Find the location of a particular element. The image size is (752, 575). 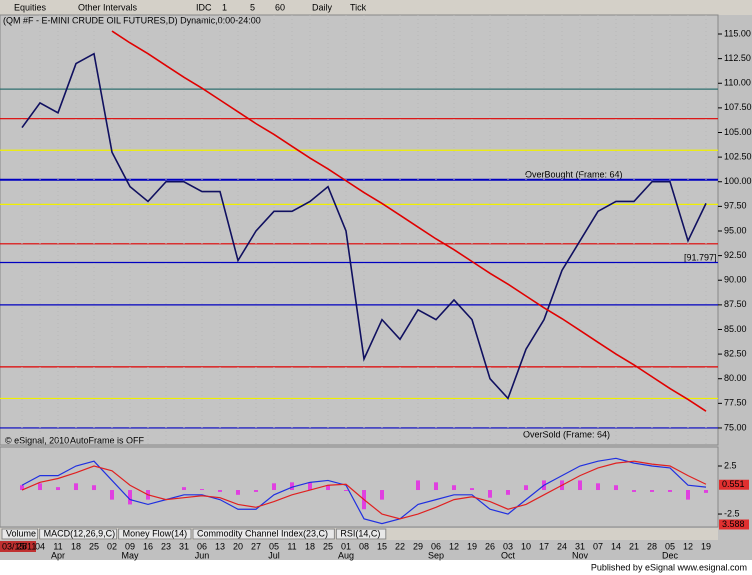

x-tick-label: 19 is located at coordinates (472, 546).